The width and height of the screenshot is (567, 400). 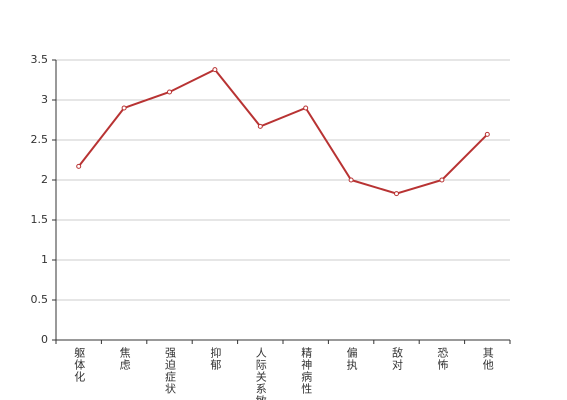 What do you see at coordinates (79, 365) in the screenshot?
I see `x-tick-label: 躯体化` at bounding box center [79, 365].